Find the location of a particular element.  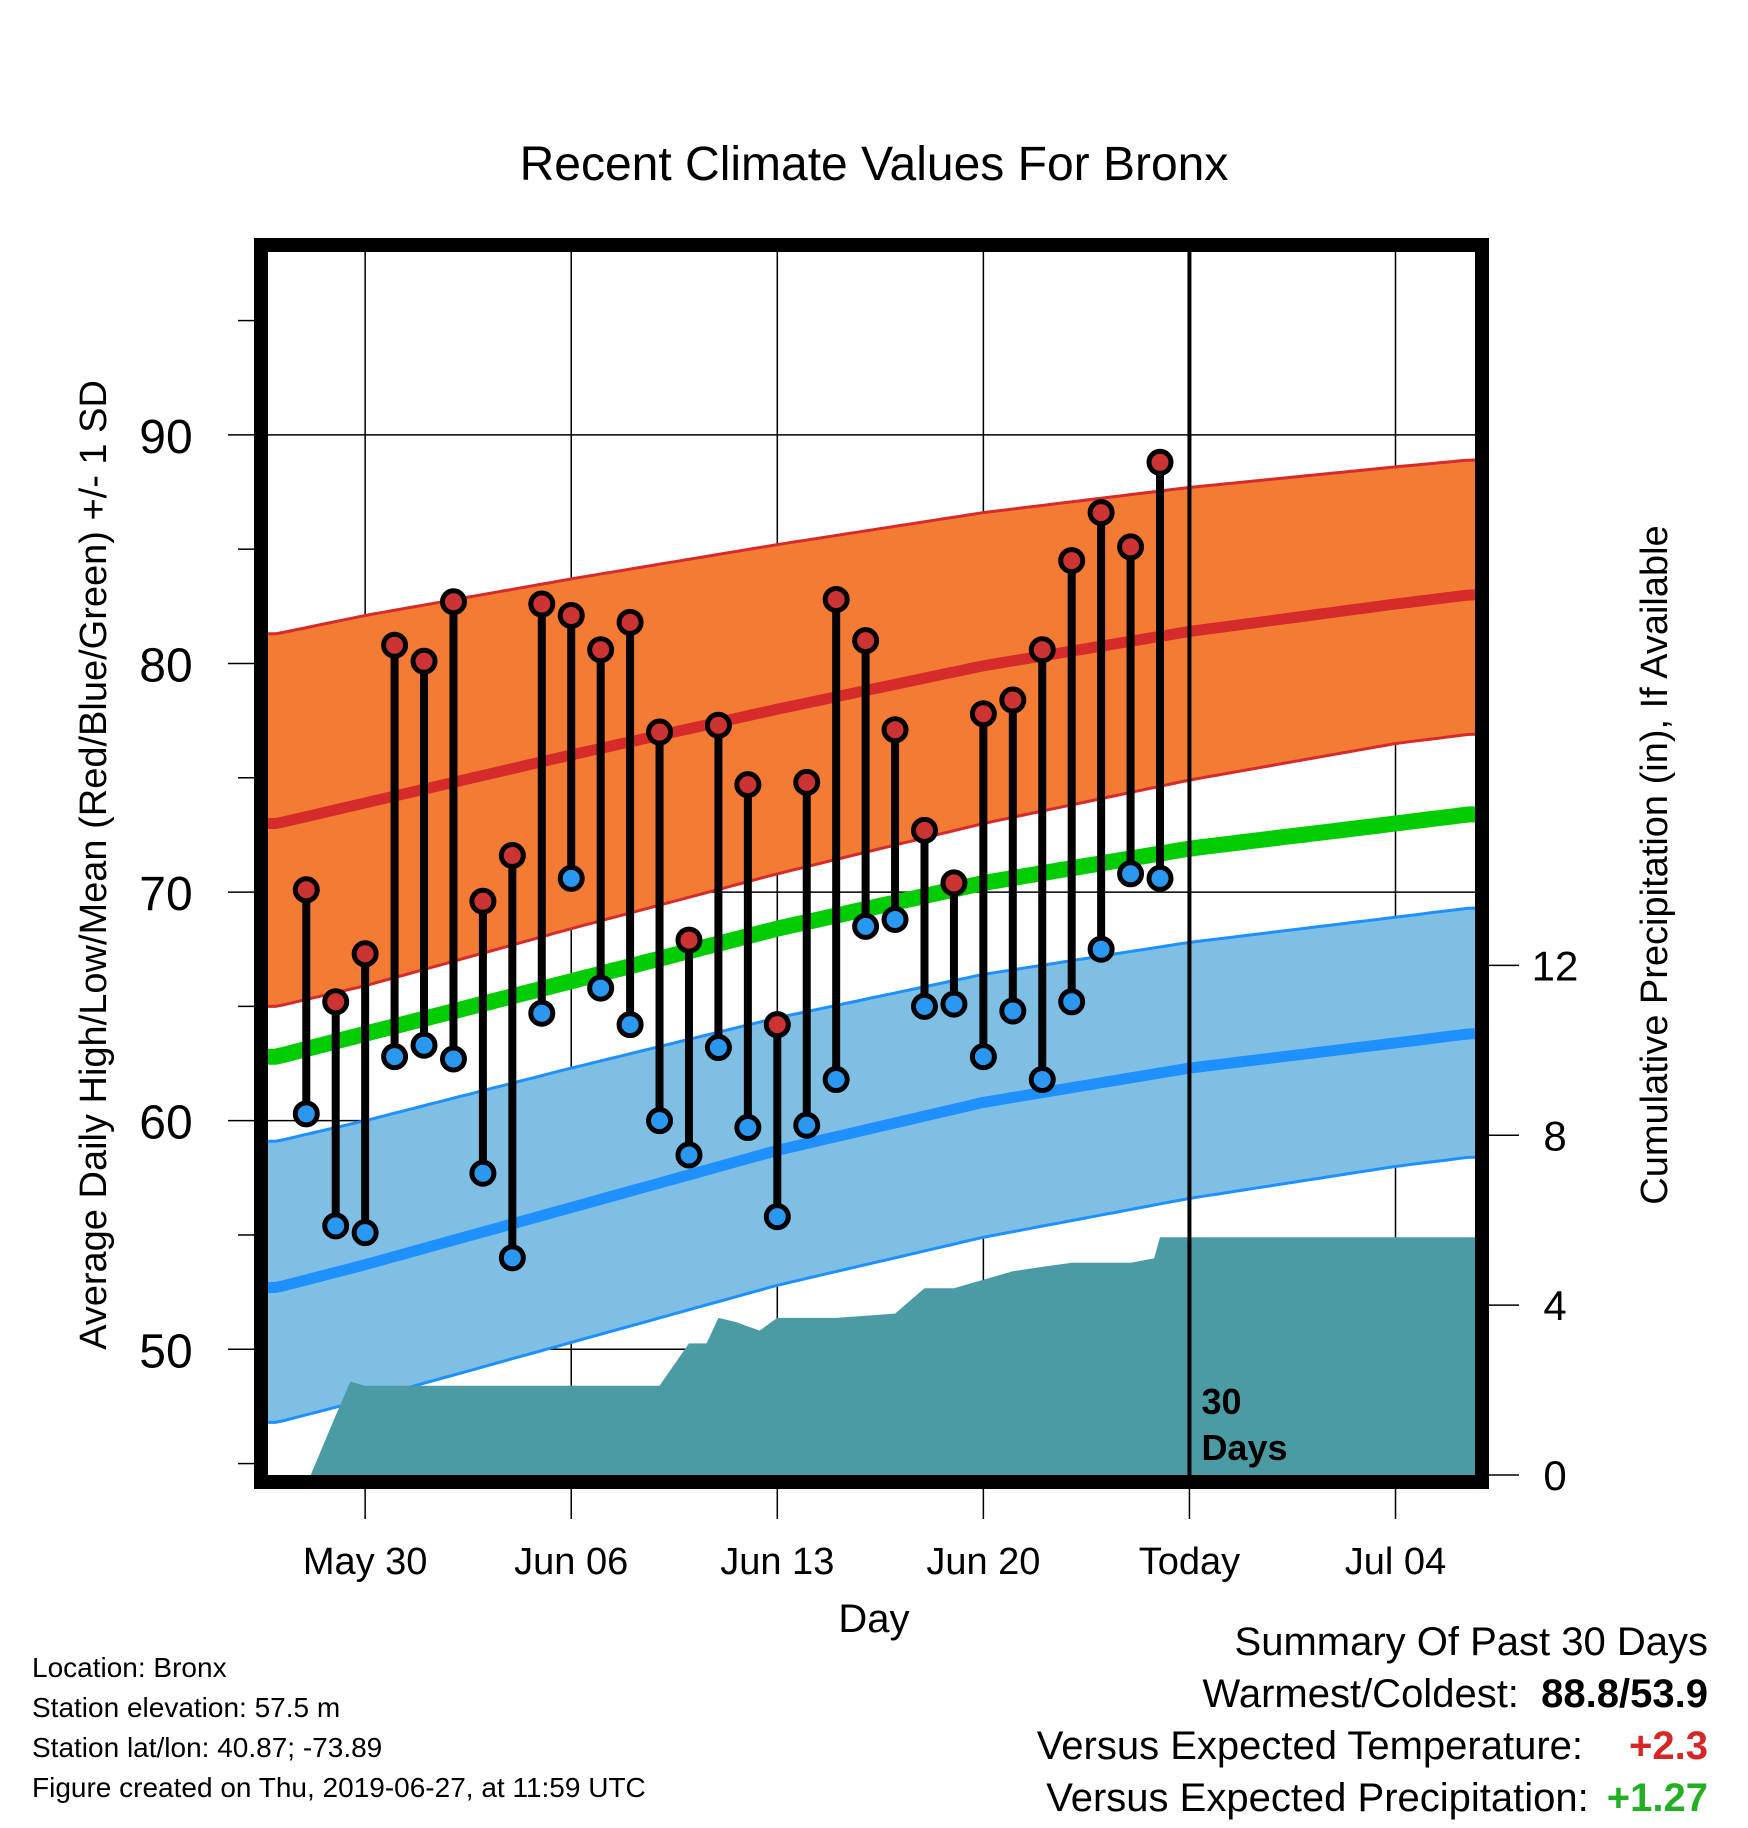

low-normal-line is located at coordinates (871, 1160).